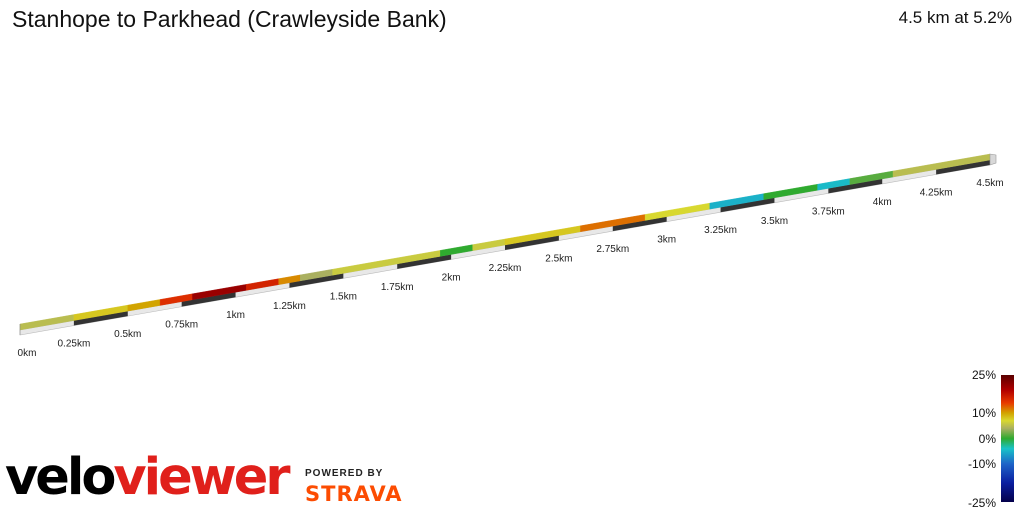 Image resolution: width=1024 pixels, height=512 pixels. I want to click on tick-label-0: 0km, so click(27, 353).